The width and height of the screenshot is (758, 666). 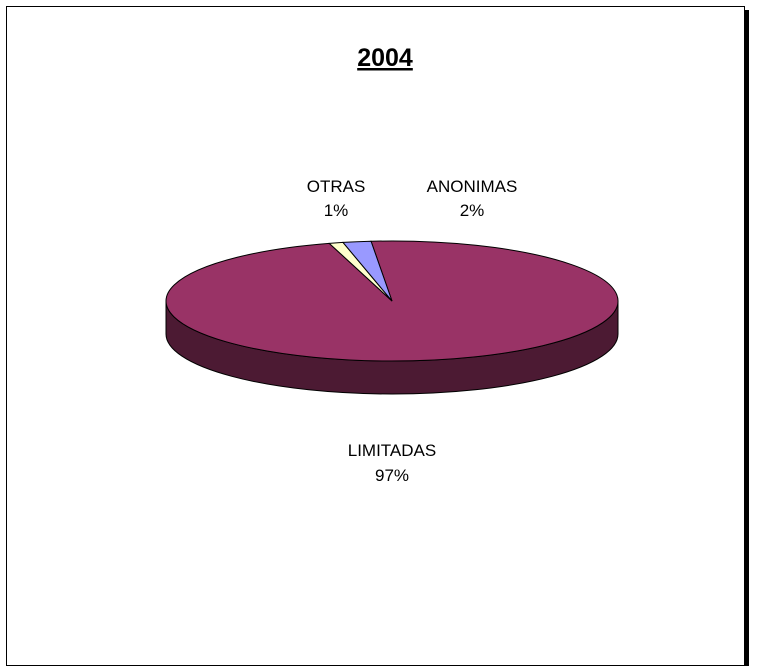 What do you see at coordinates (385, 58) in the screenshot?
I see `chart-title: 2004` at bounding box center [385, 58].